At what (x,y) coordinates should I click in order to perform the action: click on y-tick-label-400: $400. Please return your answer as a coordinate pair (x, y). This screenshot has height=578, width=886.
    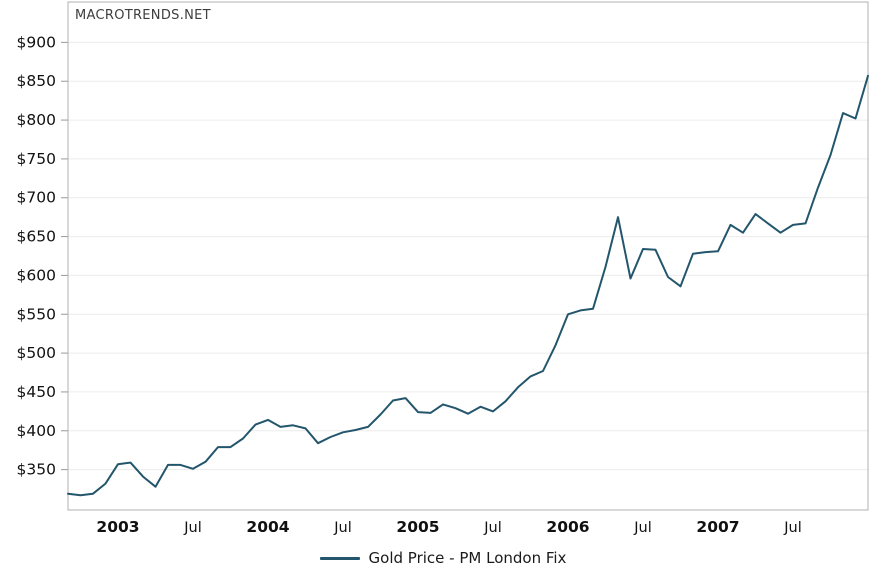
    Looking at the image, I should click on (36, 431).